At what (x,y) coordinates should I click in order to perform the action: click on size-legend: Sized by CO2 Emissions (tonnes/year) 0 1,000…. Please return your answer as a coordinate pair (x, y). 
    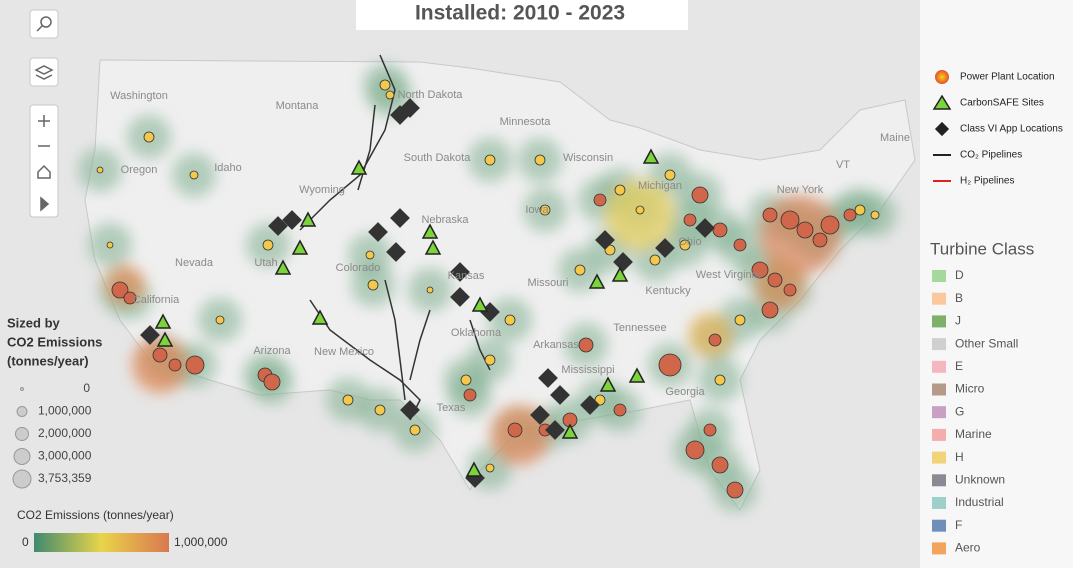
    Looking at the image, I should click on (54, 402).